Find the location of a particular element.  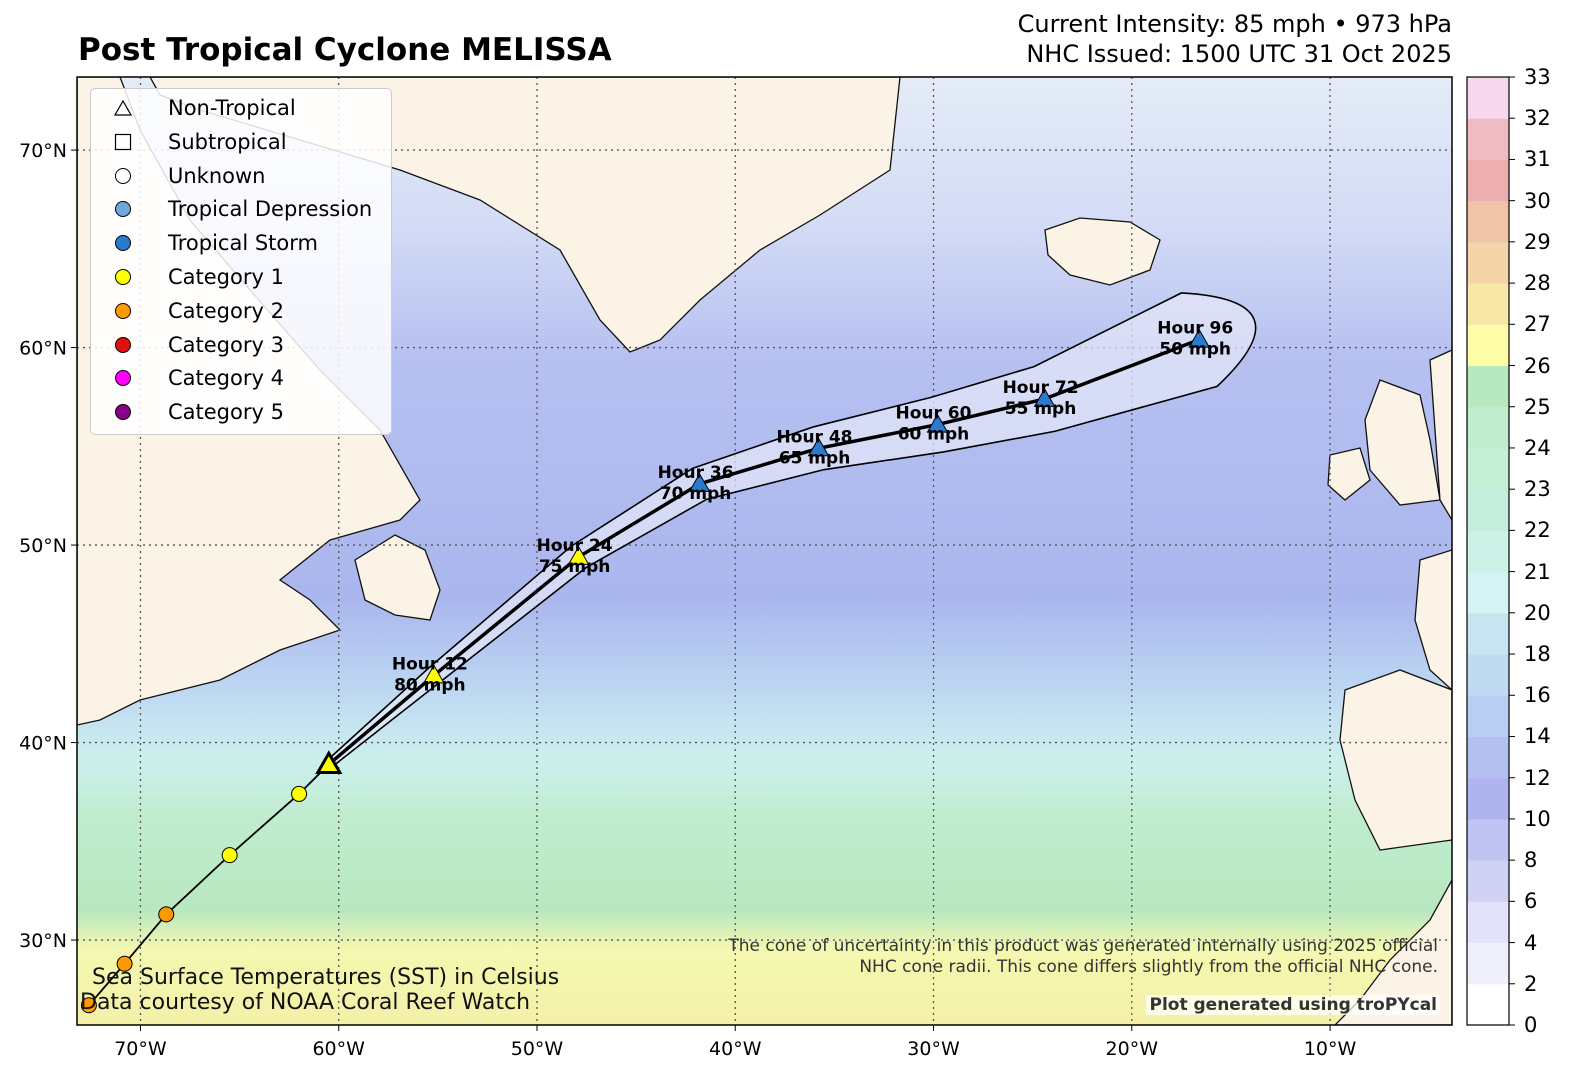

legend-label: Tropical Depression is located at coordinates (270, 209).